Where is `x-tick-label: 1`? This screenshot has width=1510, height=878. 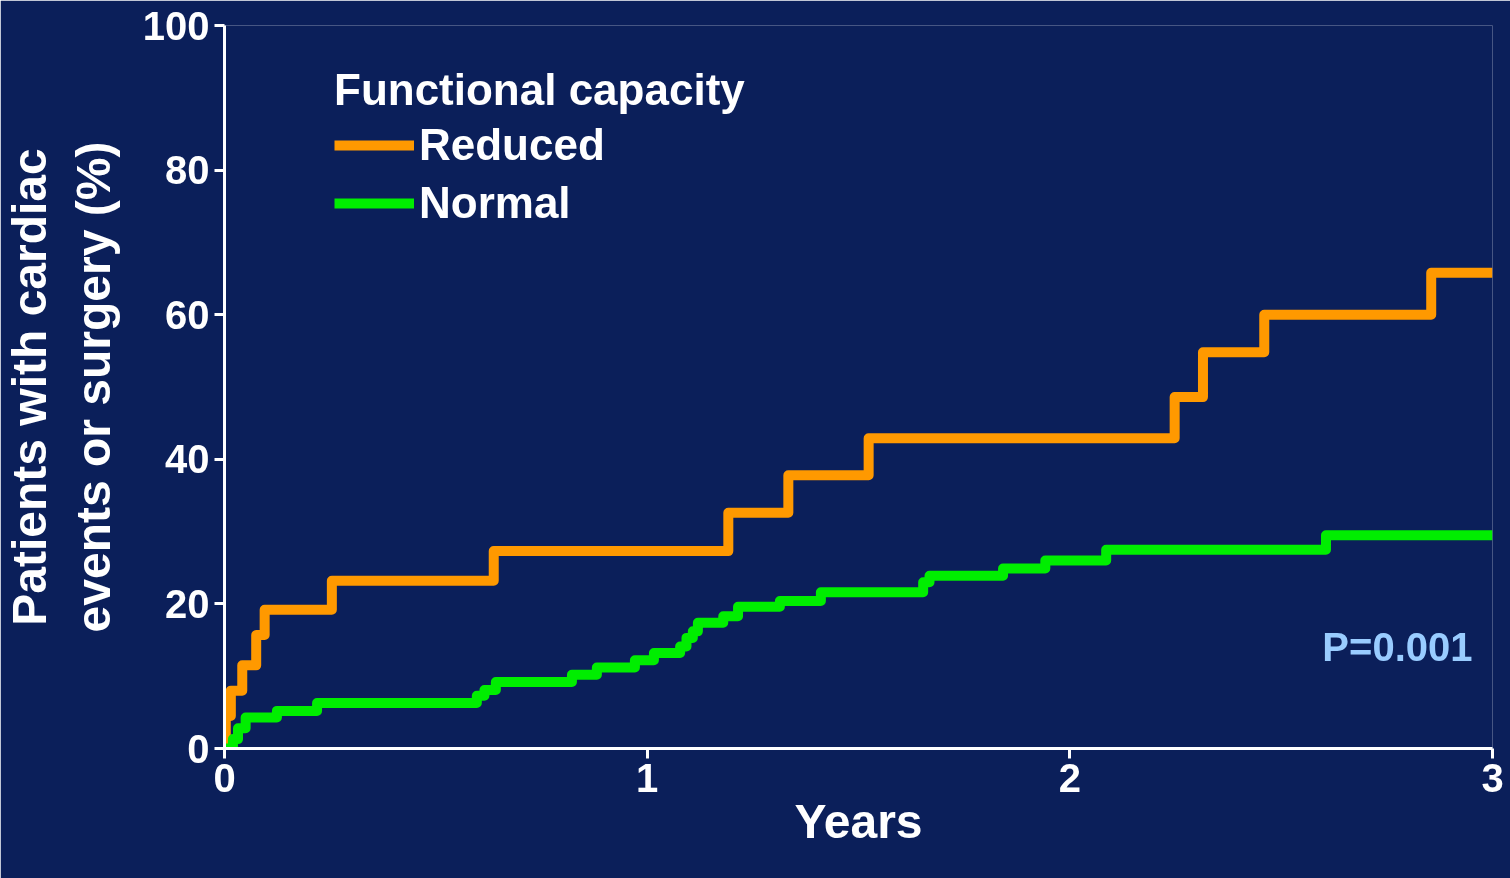 x-tick-label: 1 is located at coordinates (647, 777).